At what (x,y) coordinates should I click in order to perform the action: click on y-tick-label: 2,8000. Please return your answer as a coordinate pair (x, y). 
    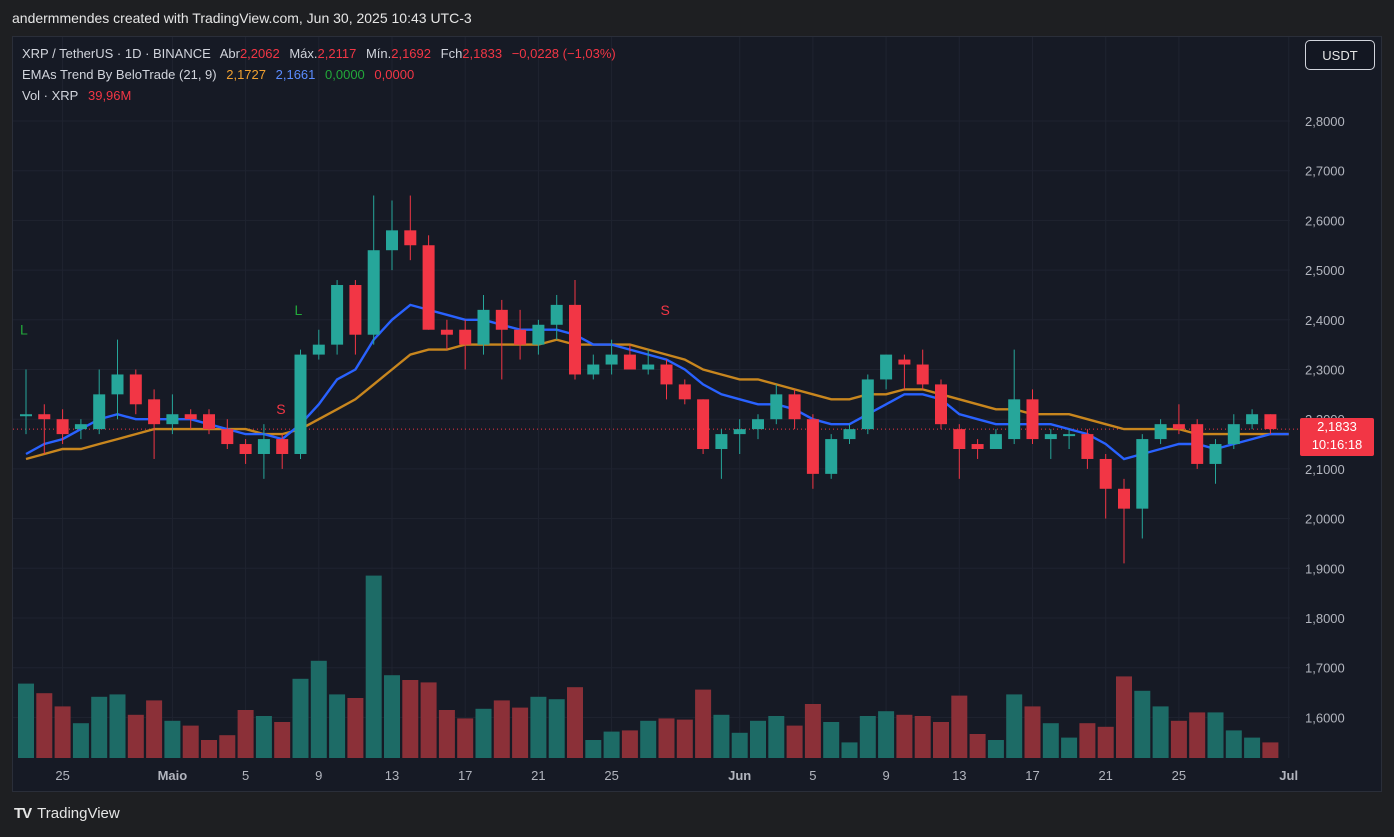
    Looking at the image, I should click on (1325, 121).